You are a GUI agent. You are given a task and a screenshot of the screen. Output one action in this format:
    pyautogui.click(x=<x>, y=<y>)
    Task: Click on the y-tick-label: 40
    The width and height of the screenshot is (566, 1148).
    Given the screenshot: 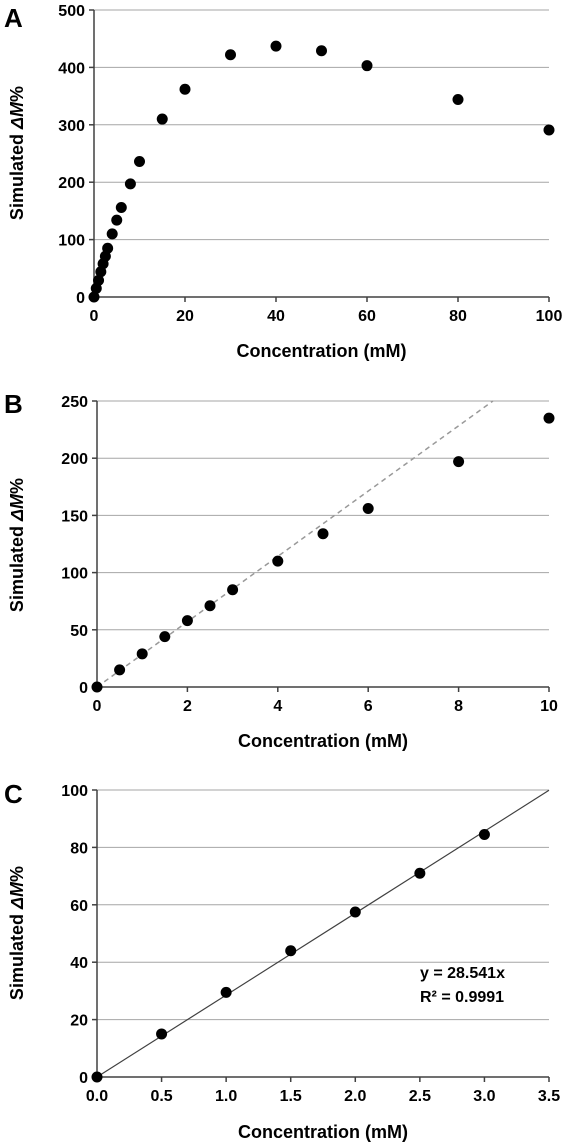 What is the action you would take?
    pyautogui.click(x=79, y=963)
    